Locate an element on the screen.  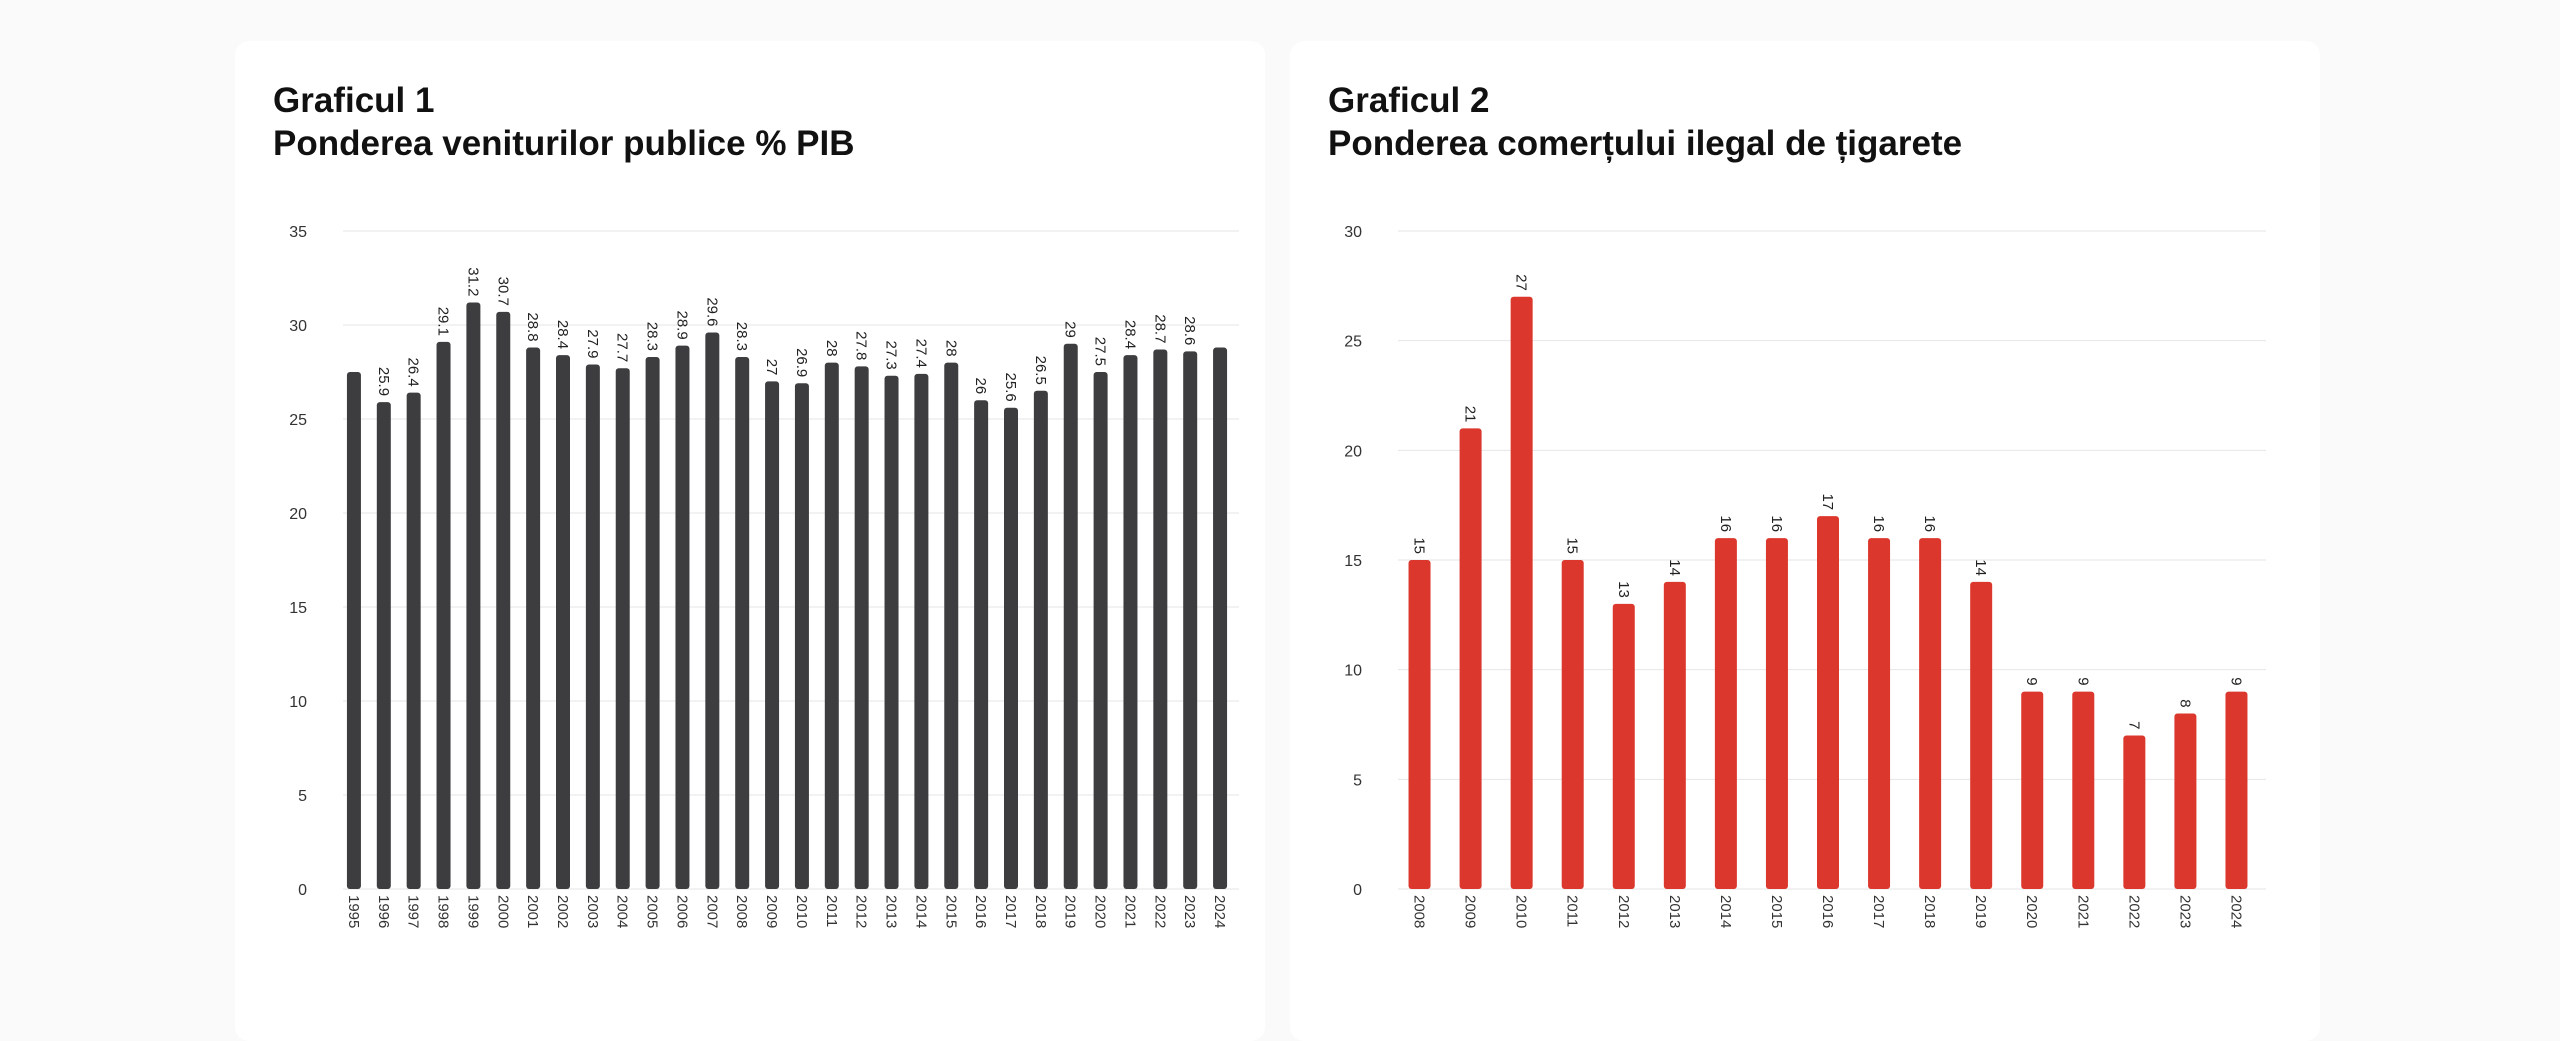
x-tick-label: 2022 is located at coordinates (1159, 911).